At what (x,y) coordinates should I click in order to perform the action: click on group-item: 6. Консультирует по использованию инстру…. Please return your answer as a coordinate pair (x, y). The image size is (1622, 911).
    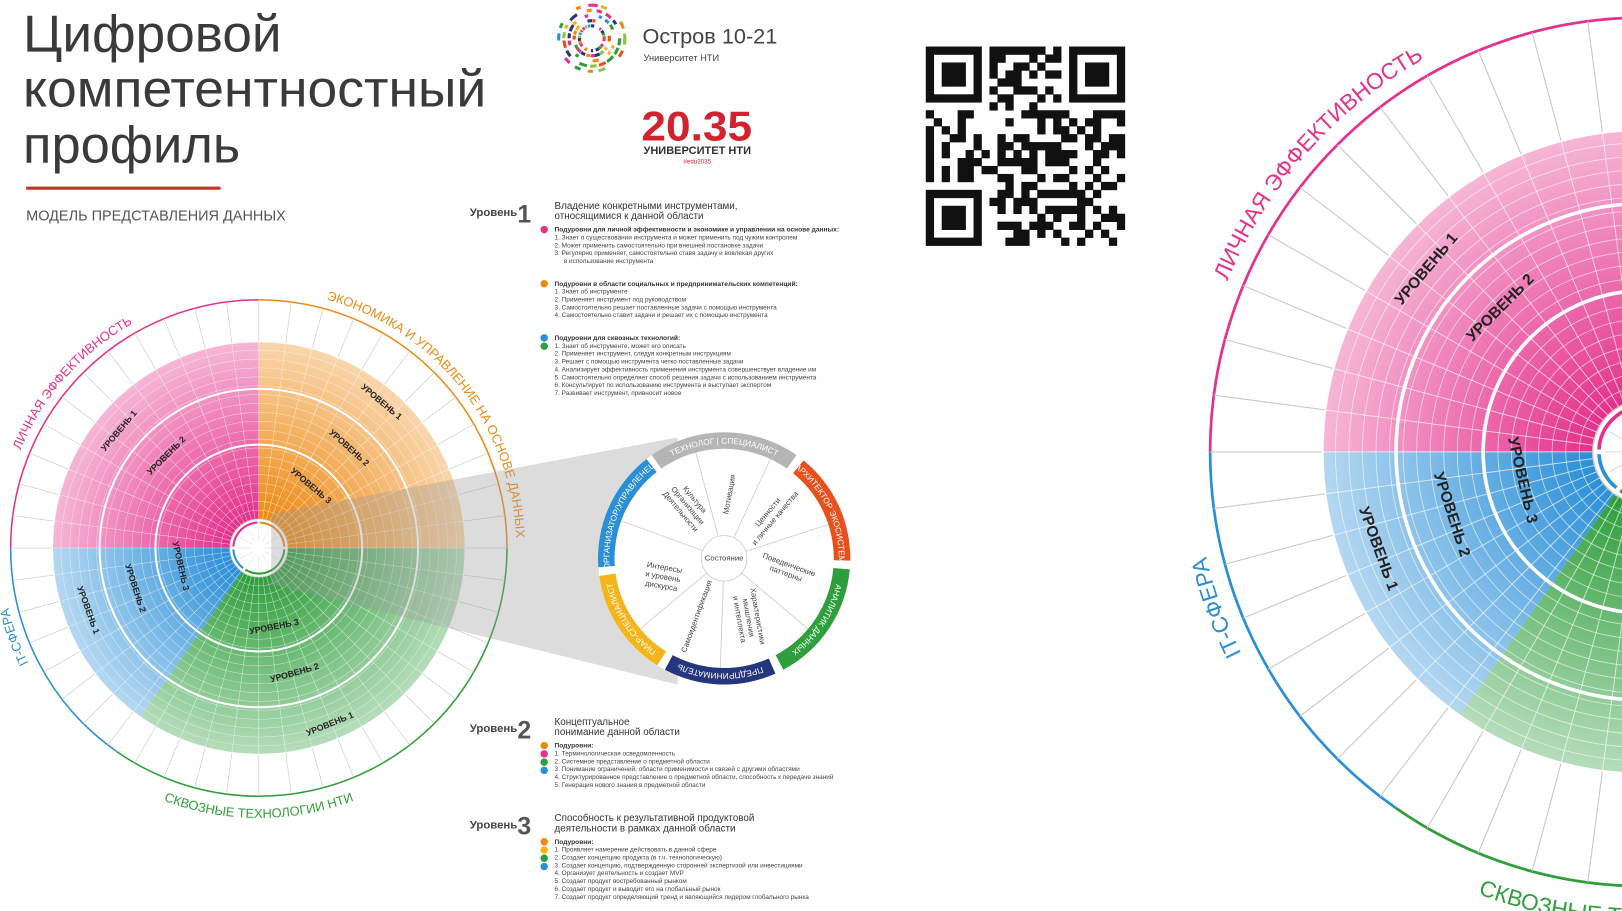
    Looking at the image, I should click on (663, 385).